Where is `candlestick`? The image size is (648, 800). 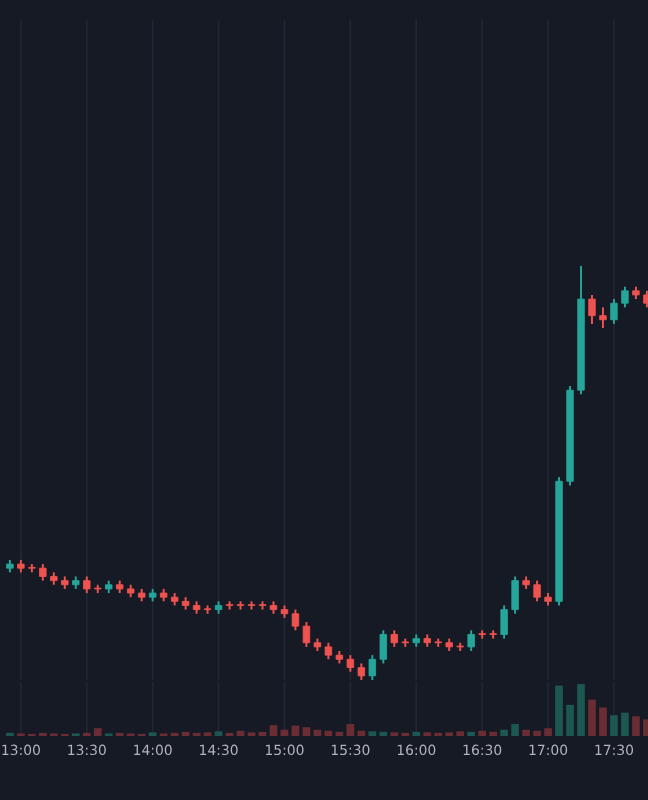
candlestick is located at coordinates (471, 640).